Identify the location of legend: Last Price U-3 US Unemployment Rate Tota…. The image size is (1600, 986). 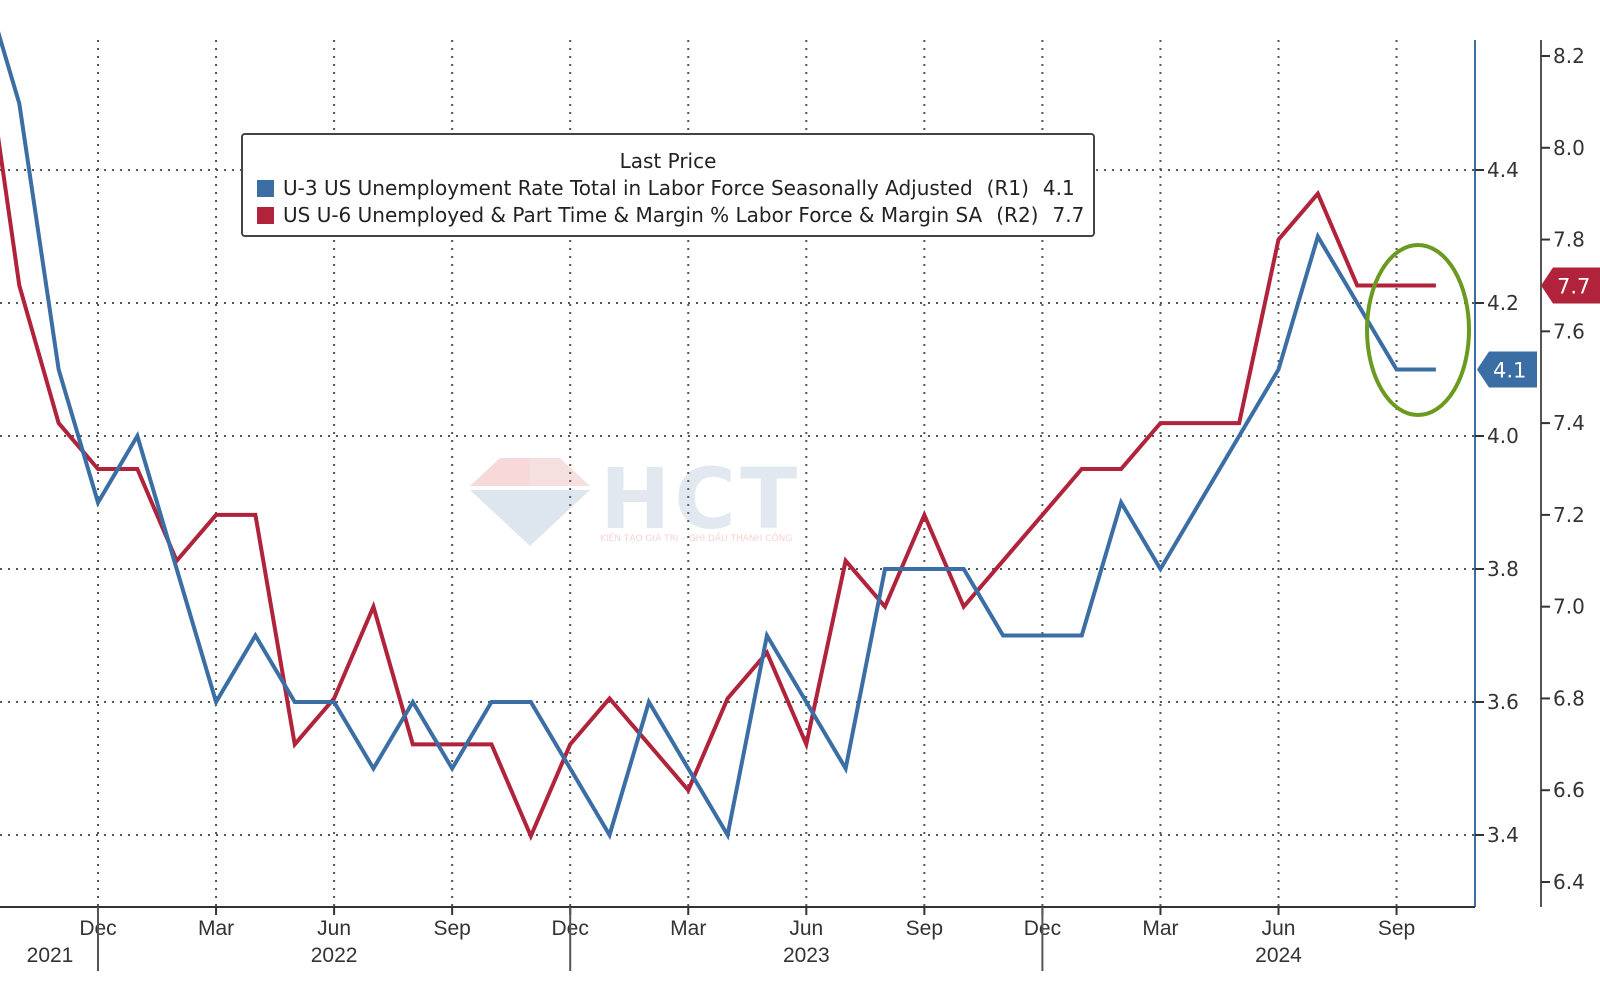
(668, 185).